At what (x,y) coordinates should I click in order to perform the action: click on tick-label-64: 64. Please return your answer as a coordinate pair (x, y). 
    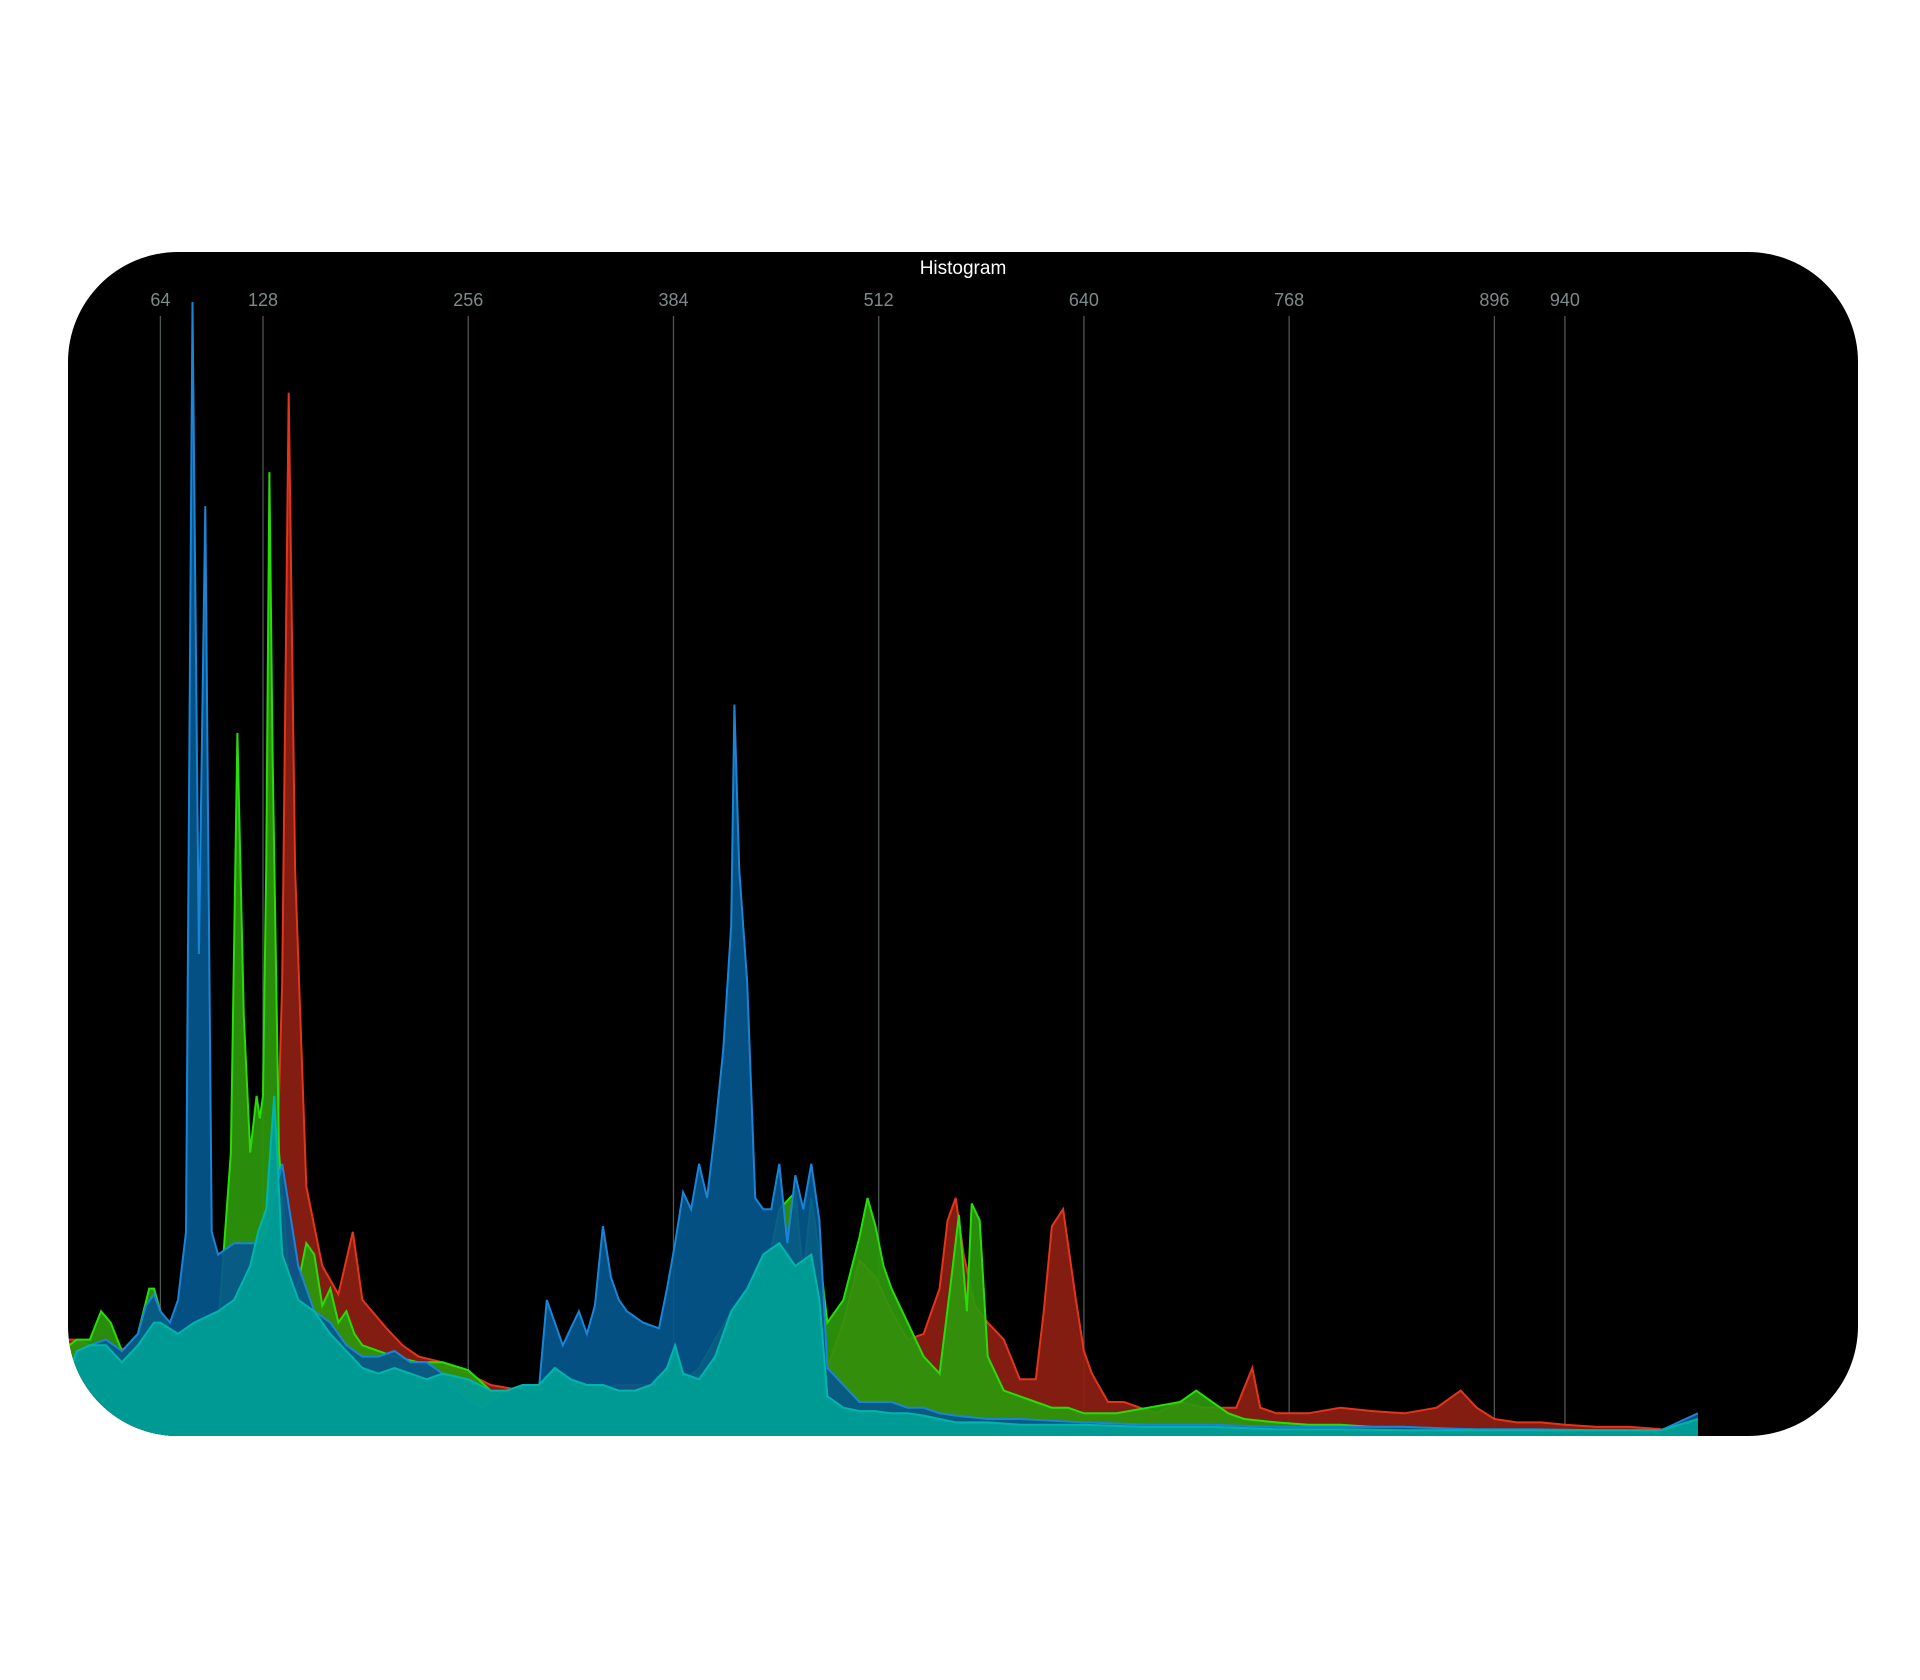
    Looking at the image, I should click on (160, 300).